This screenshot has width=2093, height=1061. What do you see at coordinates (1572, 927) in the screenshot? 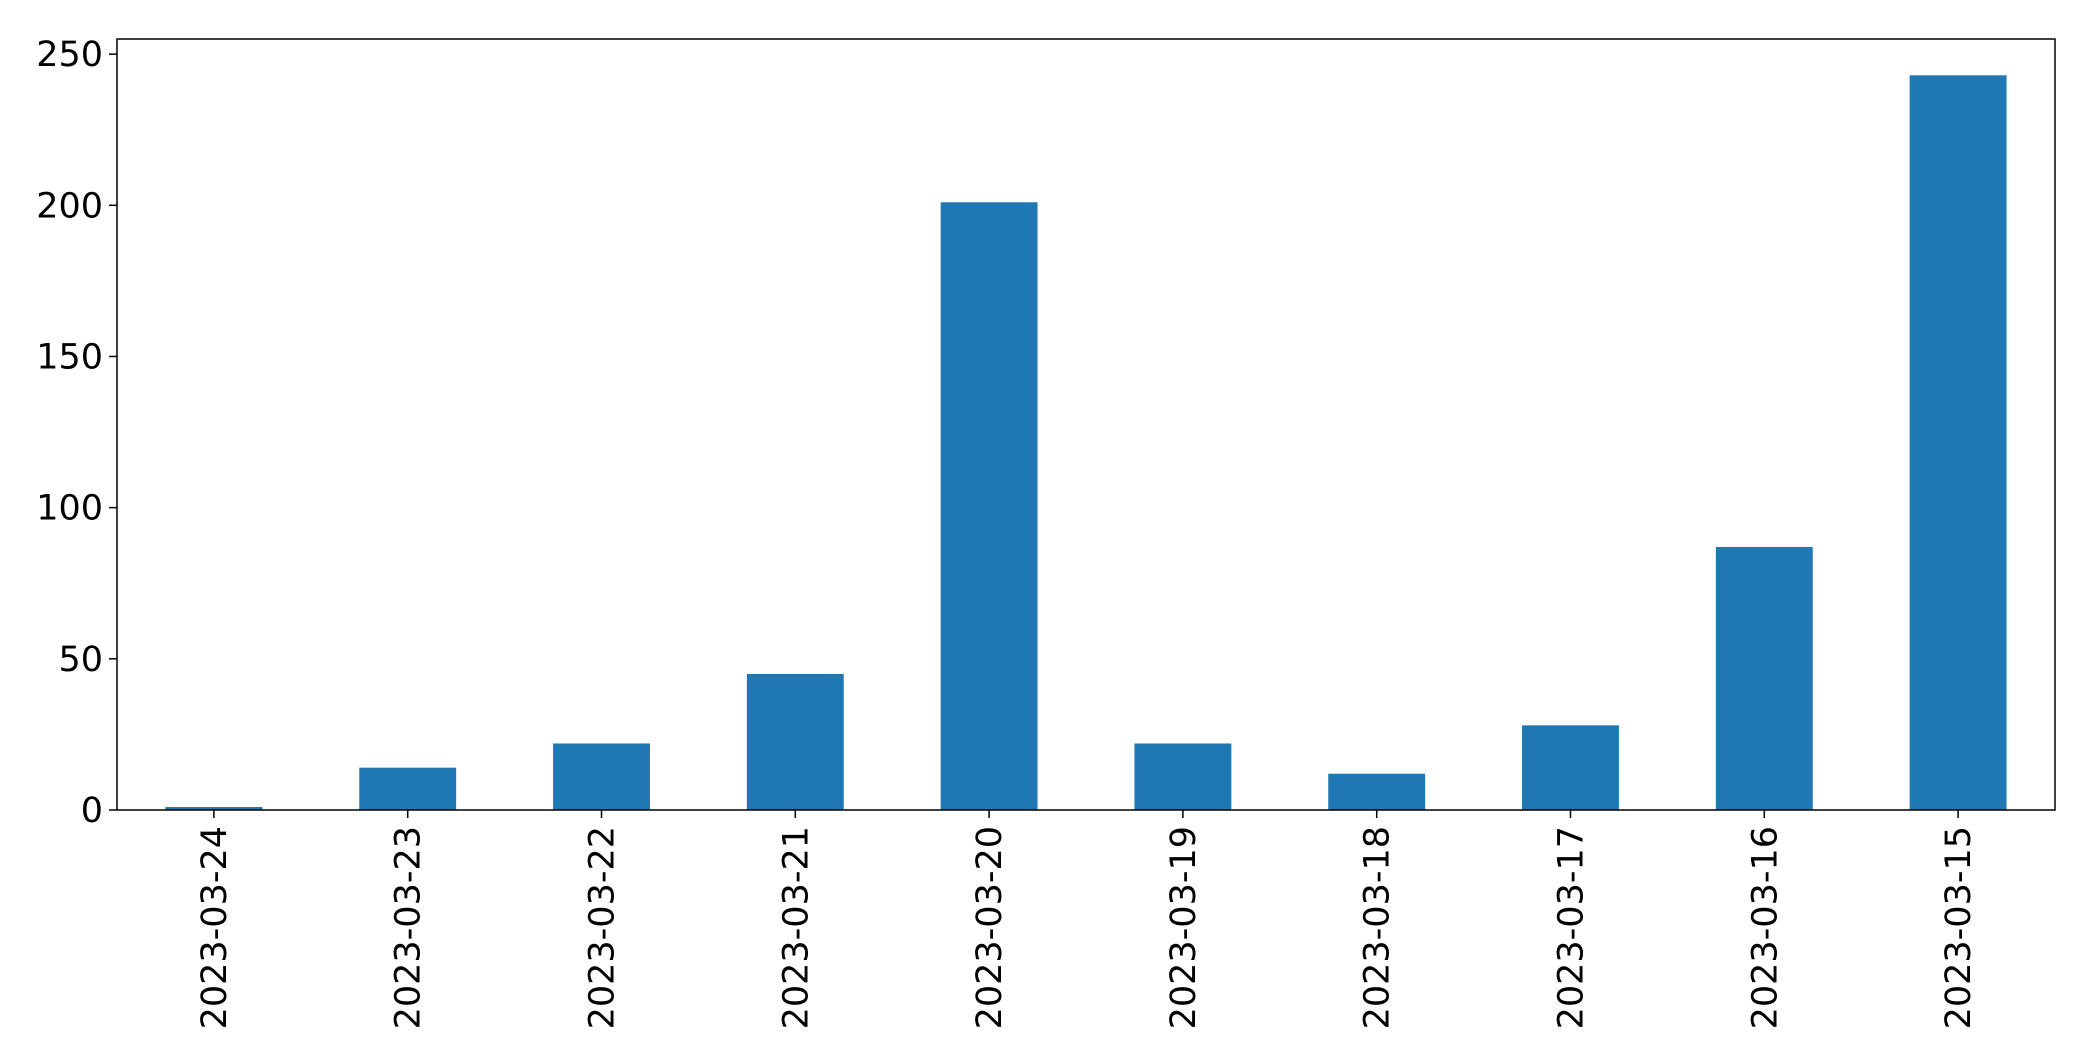
I see `x-tick-label: 2023-03-17` at bounding box center [1572, 927].